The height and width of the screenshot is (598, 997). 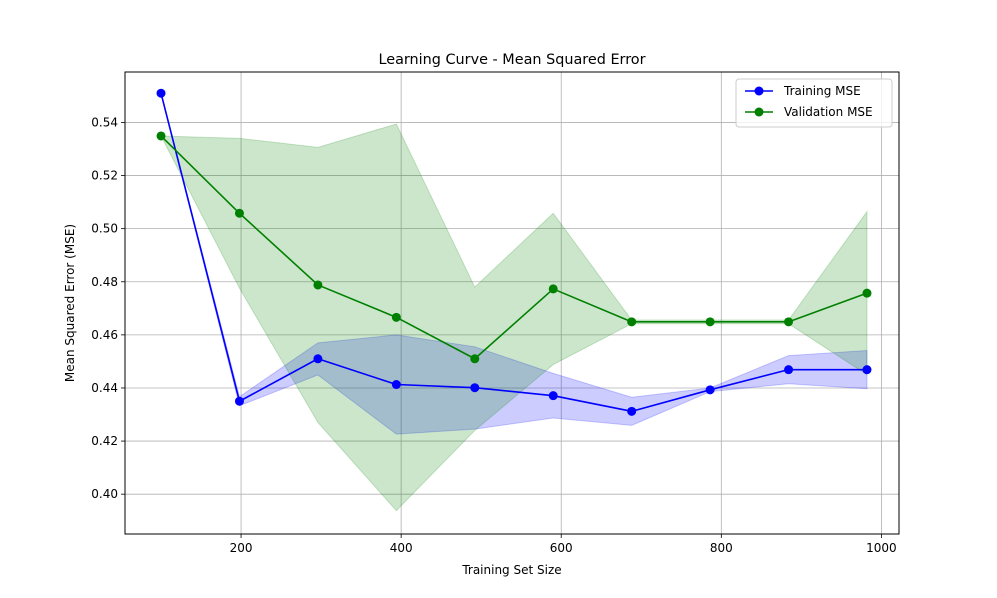 I want to click on y-tick-label: 0.40, so click(x=104, y=494).